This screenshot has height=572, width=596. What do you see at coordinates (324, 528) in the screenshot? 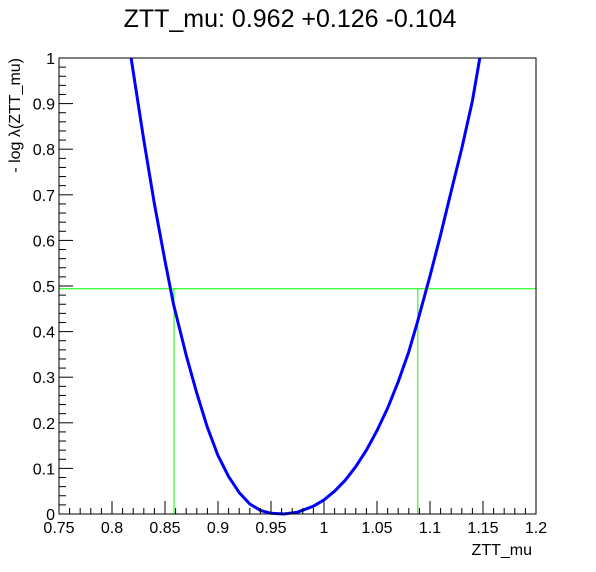
I see `x-tick-label: 1` at bounding box center [324, 528].